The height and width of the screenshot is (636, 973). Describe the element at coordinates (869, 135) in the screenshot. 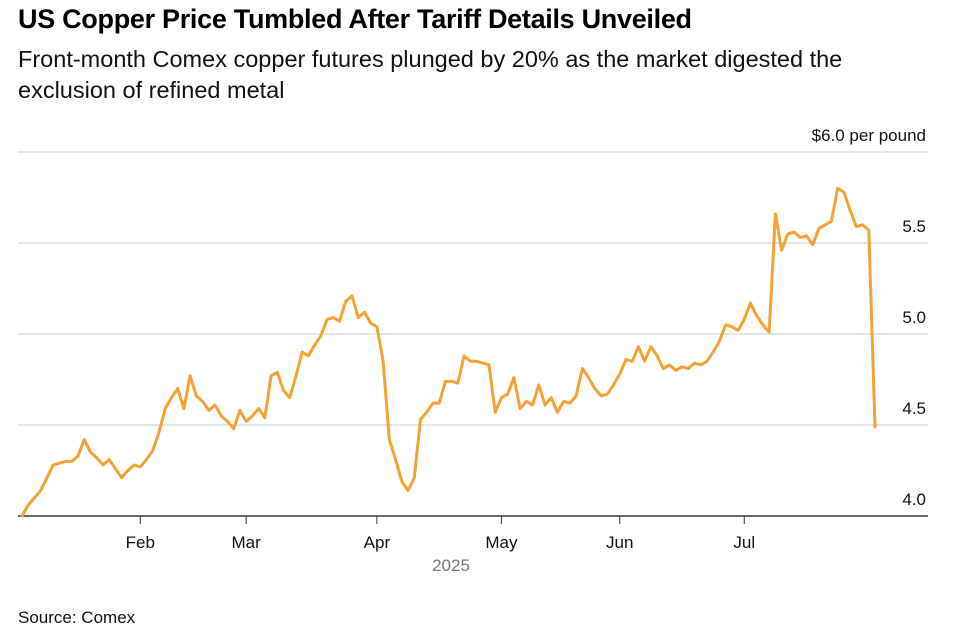

I see `y-tick-label: $6.0 per pound` at that location.